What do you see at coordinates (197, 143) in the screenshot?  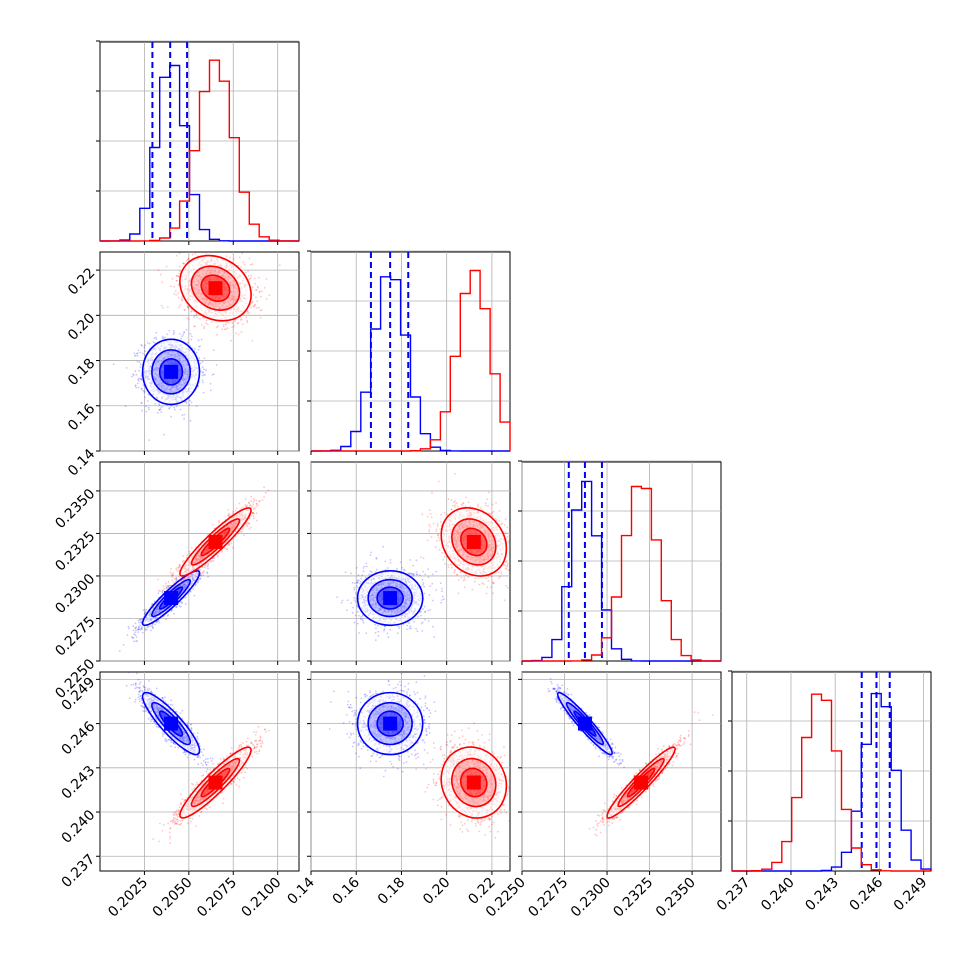 I see `panel-hist-p0` at bounding box center [197, 143].